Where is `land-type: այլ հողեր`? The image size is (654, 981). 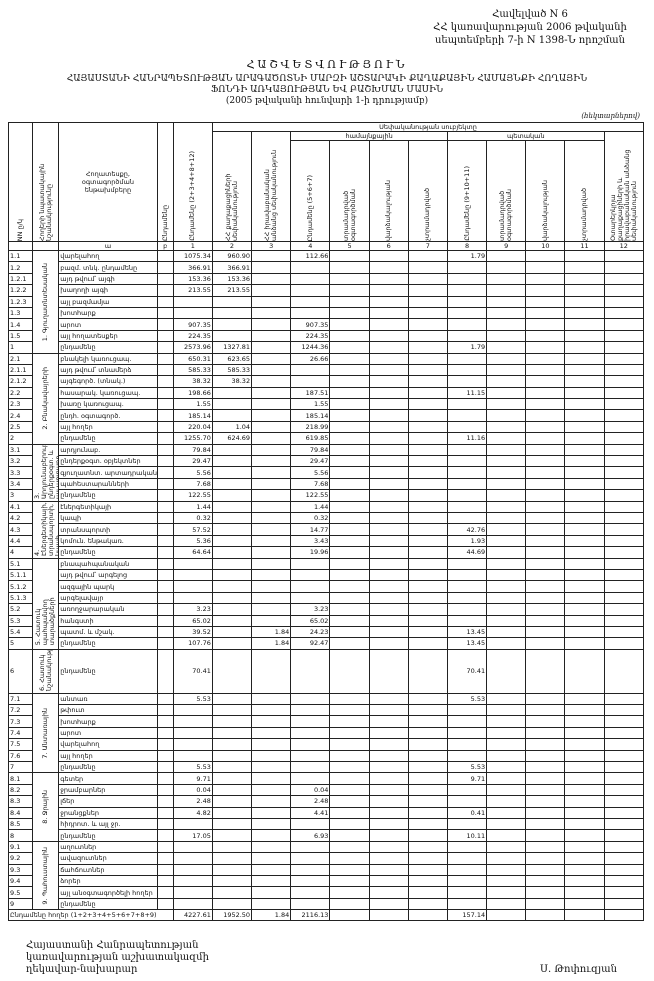
land-type: այլ հողեր is located at coordinates (108, 427).